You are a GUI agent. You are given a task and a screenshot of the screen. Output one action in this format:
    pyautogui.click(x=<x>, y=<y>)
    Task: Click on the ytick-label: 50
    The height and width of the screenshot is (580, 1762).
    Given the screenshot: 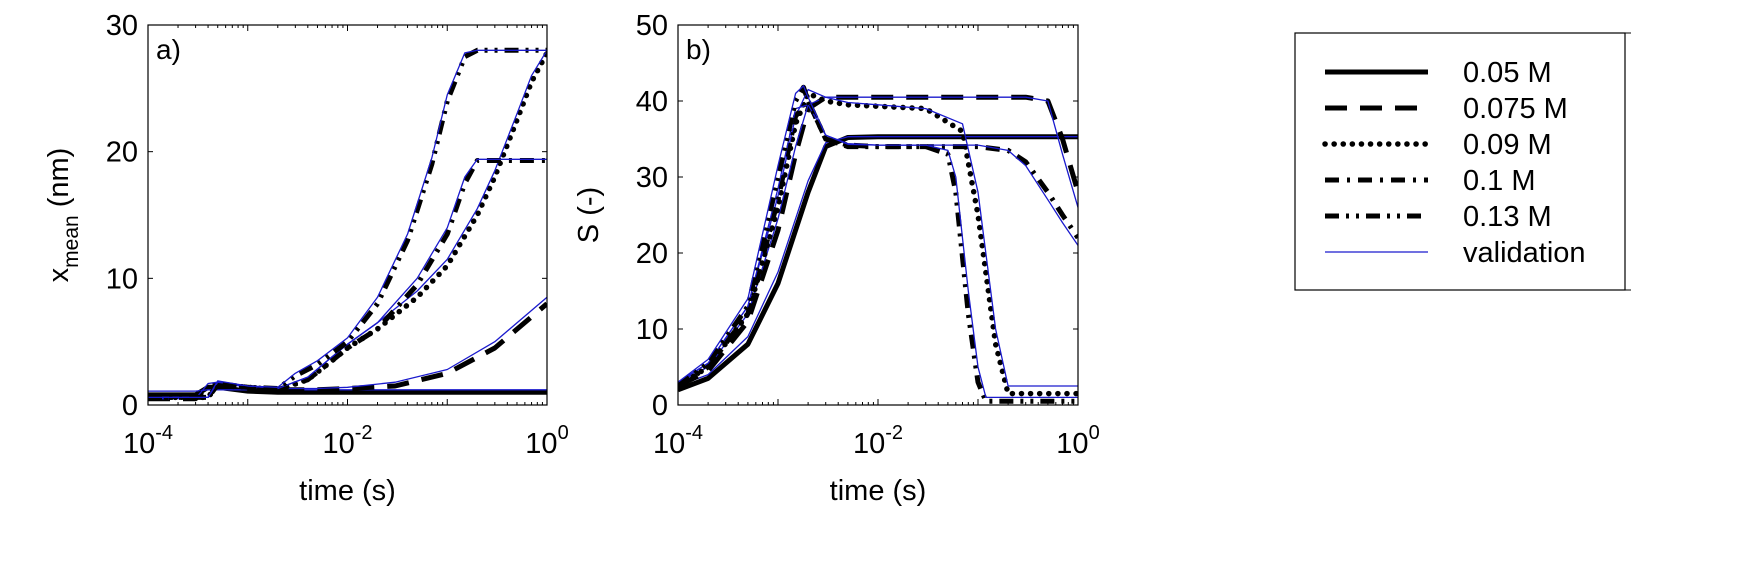 What is the action you would take?
    pyautogui.click(x=652, y=26)
    